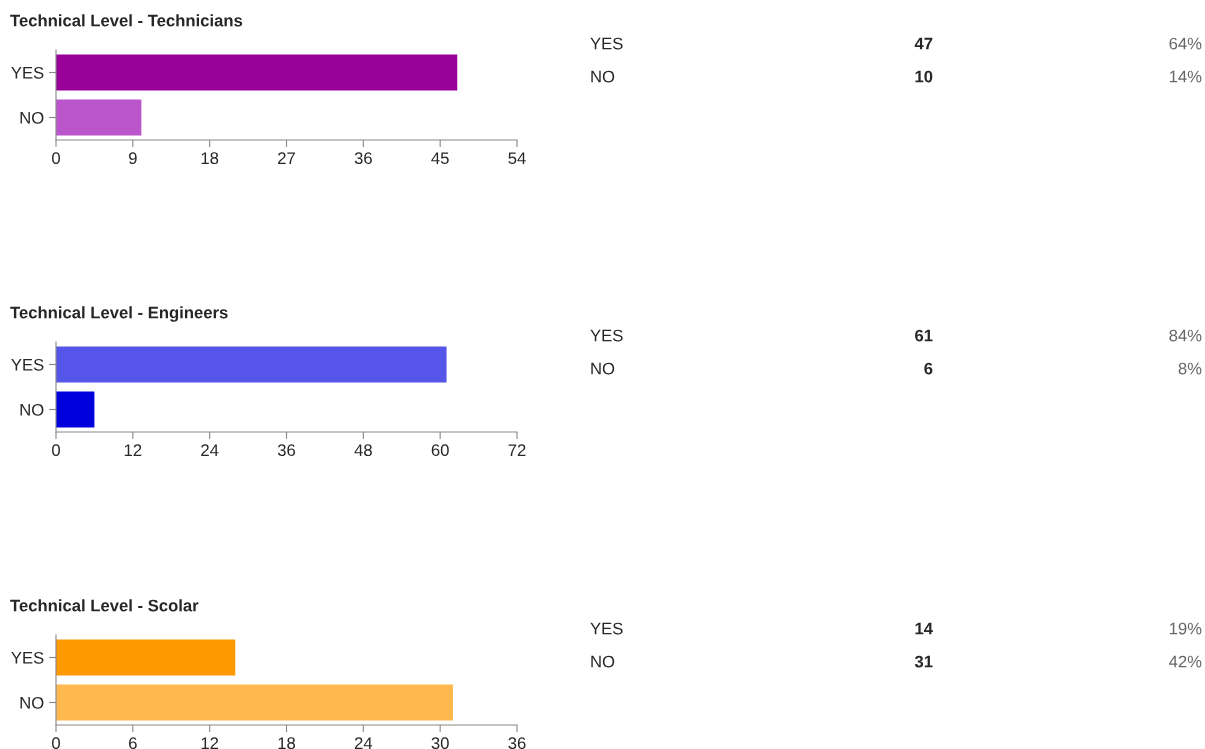  Describe the element at coordinates (924, 76) in the screenshot. I see `text: 10` at that location.